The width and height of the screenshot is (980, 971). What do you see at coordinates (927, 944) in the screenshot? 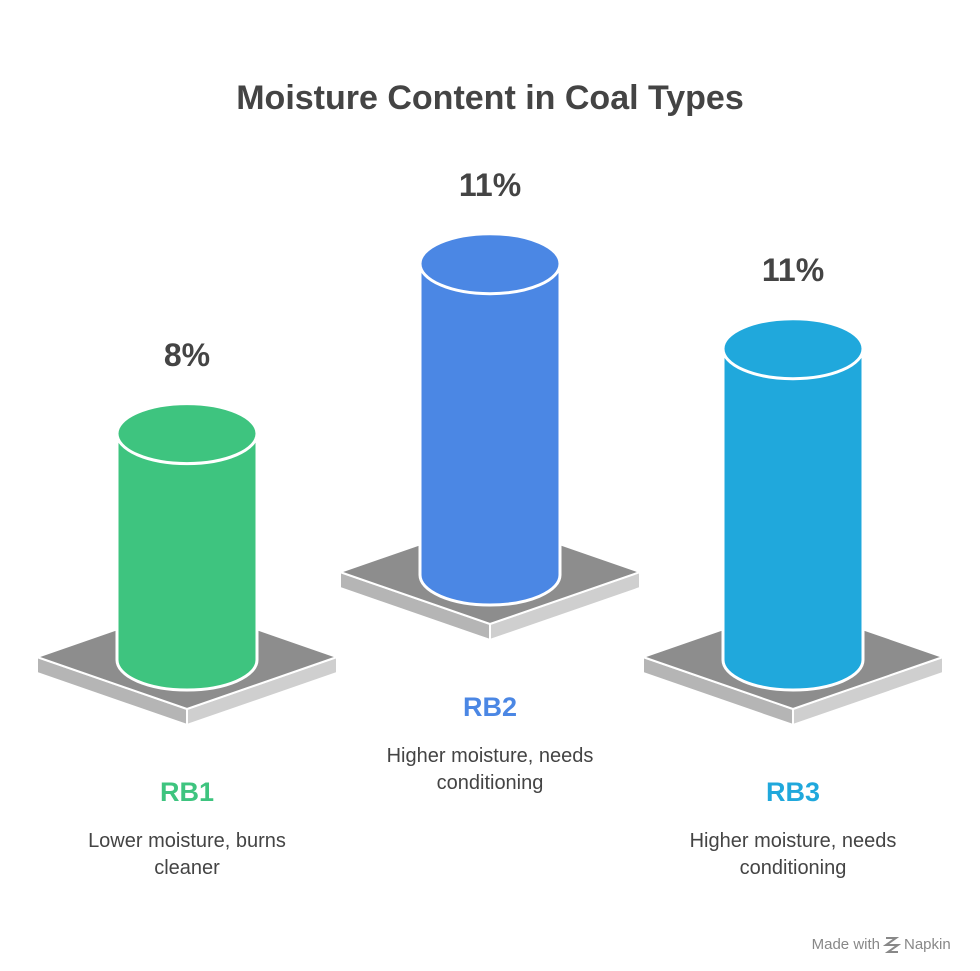
I see `footer-brand: Napkin` at bounding box center [927, 944].